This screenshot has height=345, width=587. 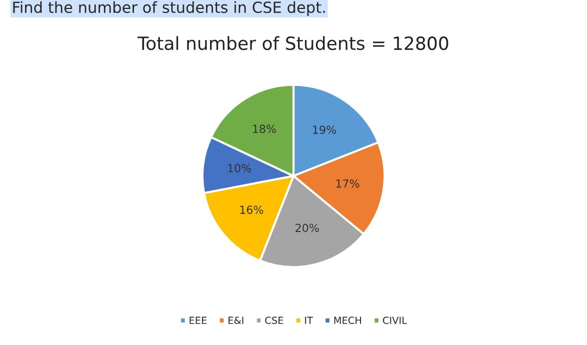 What do you see at coordinates (169, 8) in the screenshot?
I see `text: Find the number of students in CSE dept.` at bounding box center [169, 8].